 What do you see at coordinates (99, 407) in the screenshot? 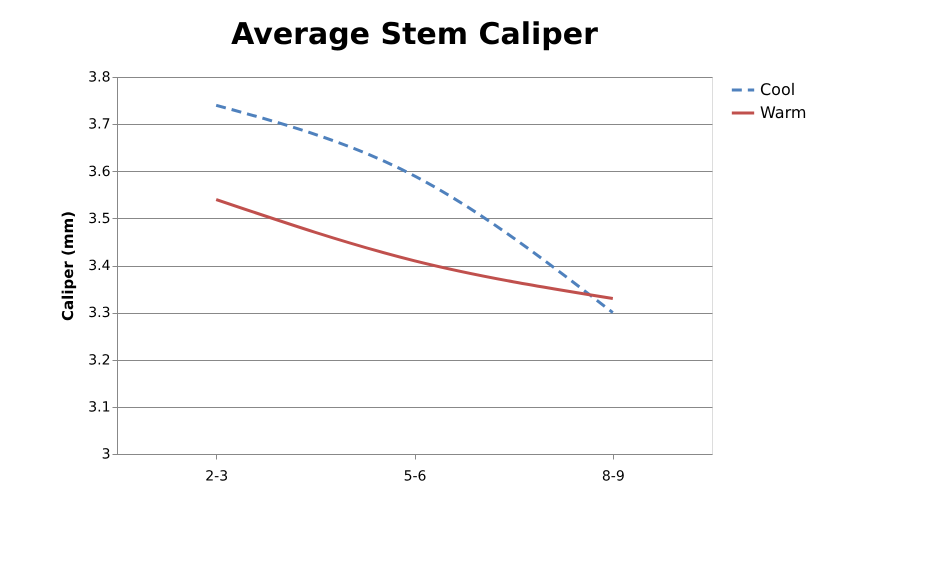
I see `y-tick-label: 3.1` at bounding box center [99, 407].